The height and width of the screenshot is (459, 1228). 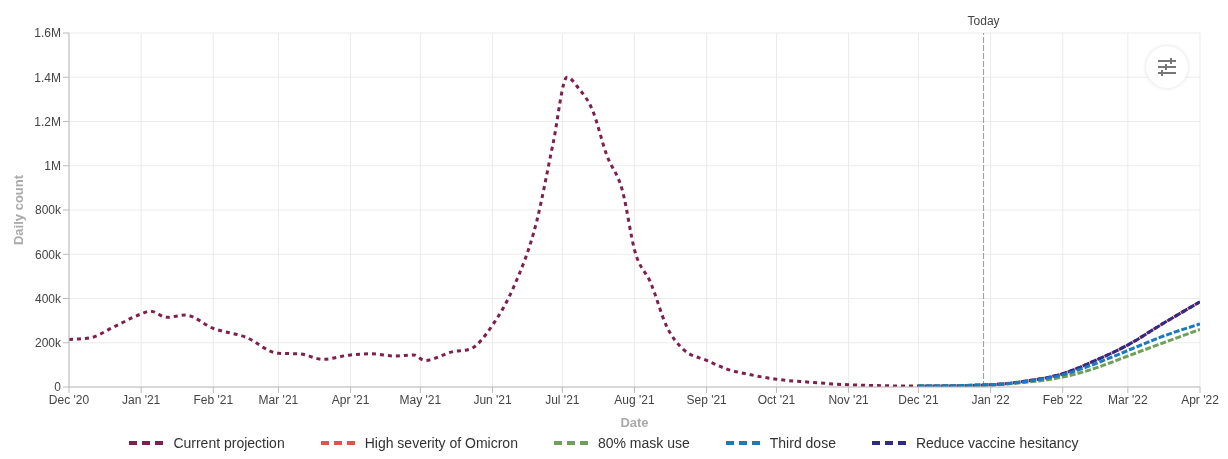 I want to click on y-axis-title: Daily count, so click(x=18, y=210).